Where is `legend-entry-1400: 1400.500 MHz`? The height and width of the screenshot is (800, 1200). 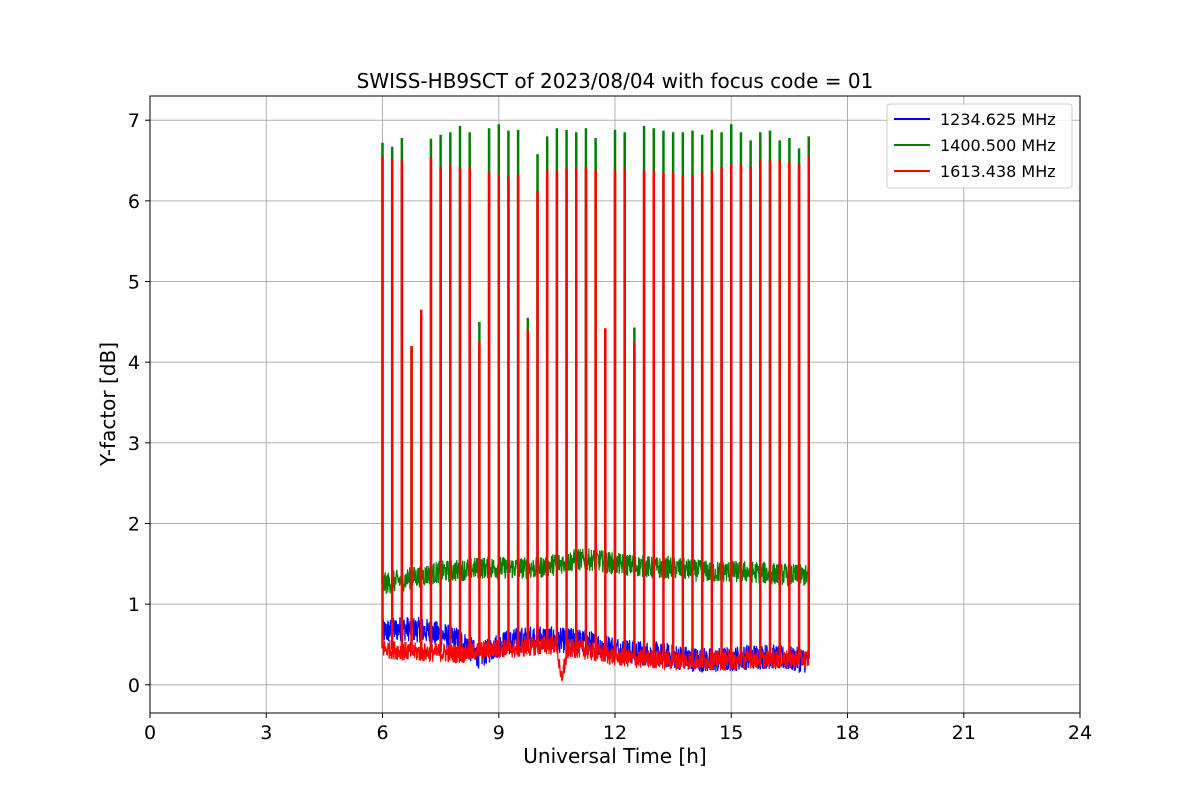 legend-entry-1400: 1400.500 MHz is located at coordinates (998, 145).